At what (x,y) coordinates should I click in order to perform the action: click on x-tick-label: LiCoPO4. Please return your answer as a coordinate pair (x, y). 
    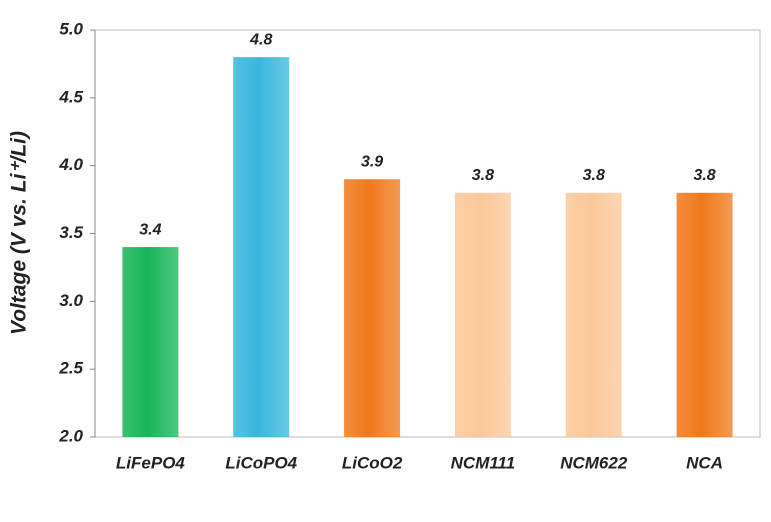
    Looking at the image, I should click on (261, 462).